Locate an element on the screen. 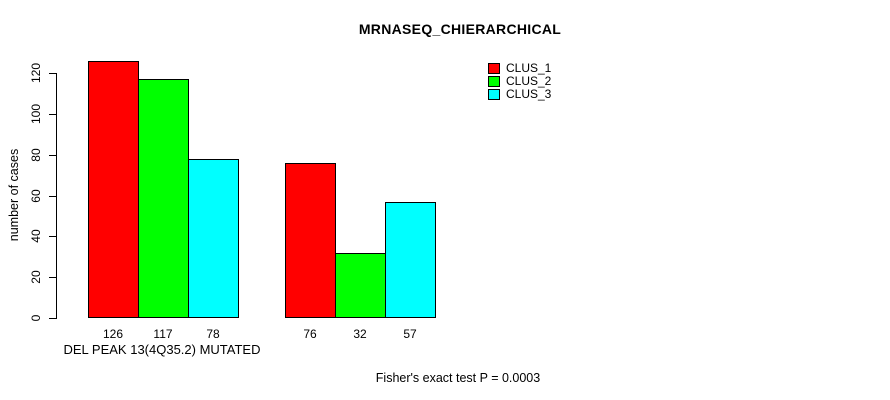 The width and height of the screenshot is (890, 400). bar-value-label: 76 is located at coordinates (310, 334).